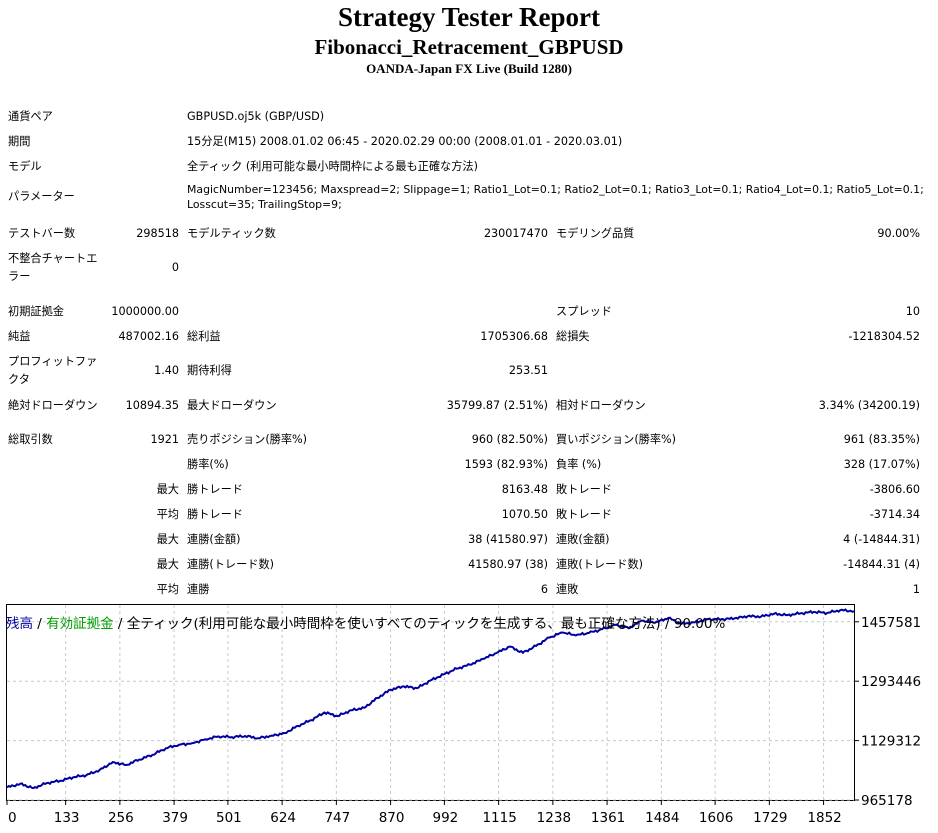 The height and width of the screenshot is (833, 938). What do you see at coordinates (204, 336) in the screenshot?
I see `gross-profit-label: 総利益` at bounding box center [204, 336].